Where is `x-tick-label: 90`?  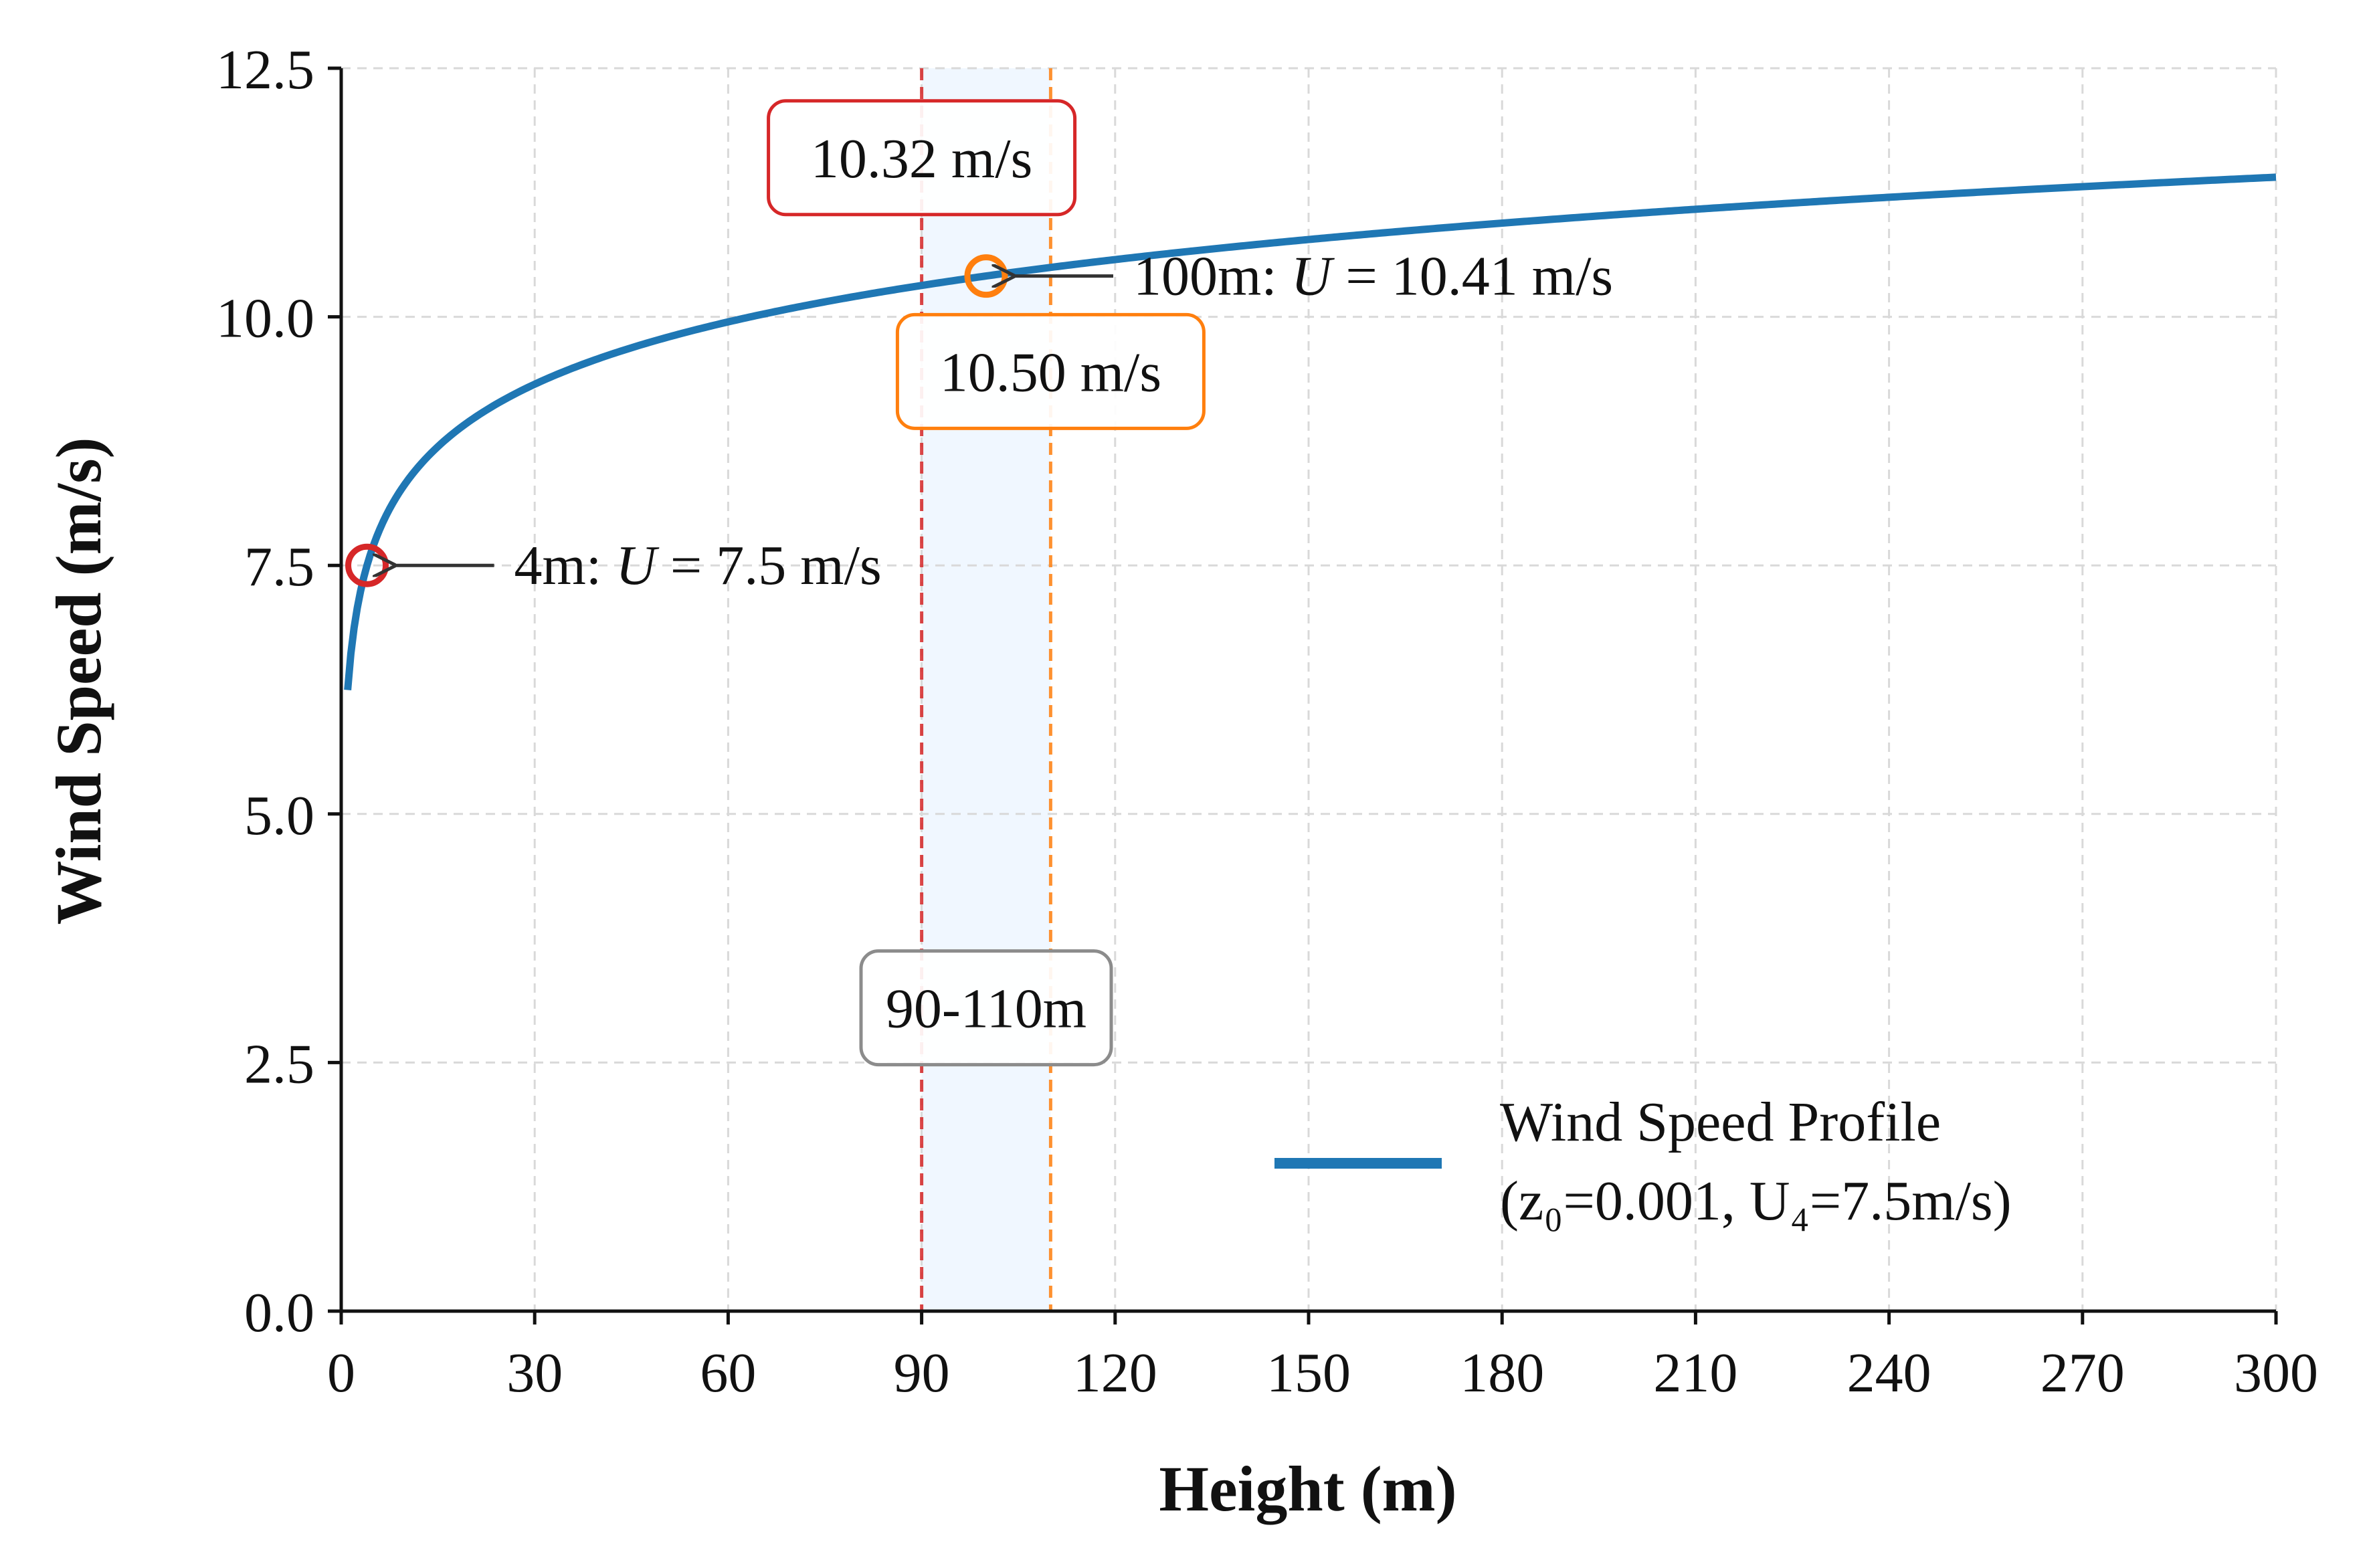 x-tick-label: 90 is located at coordinates (922, 1373).